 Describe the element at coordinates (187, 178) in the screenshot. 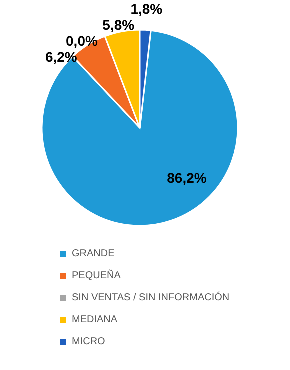

I see `data-label: 86,2%` at that location.